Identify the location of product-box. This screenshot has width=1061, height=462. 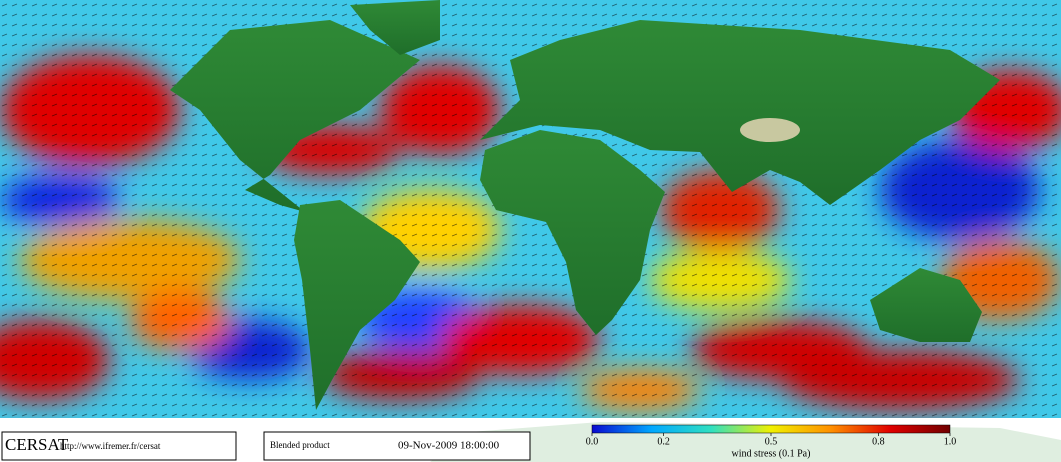
(397, 446).